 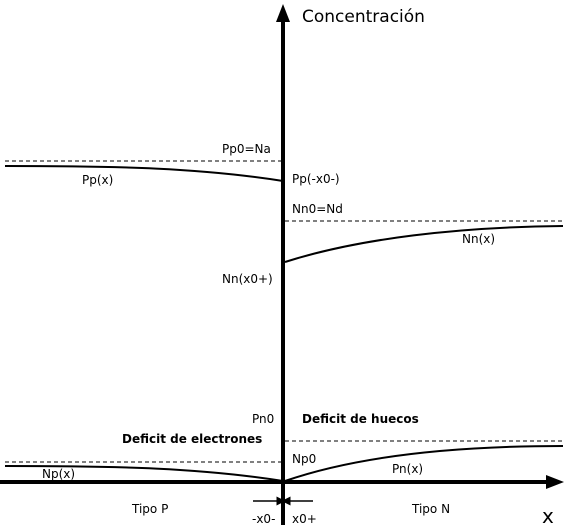 I want to click on pn-curve, so click(x=424, y=463).